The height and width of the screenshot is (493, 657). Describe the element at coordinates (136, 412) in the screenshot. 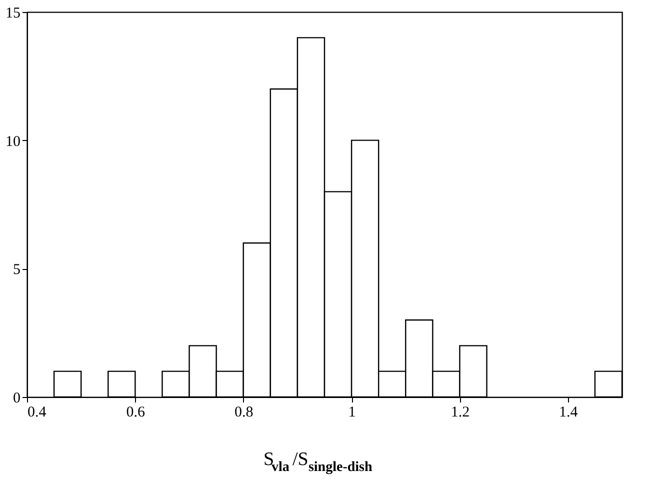

I see `x-tick-label: 0.6` at that location.